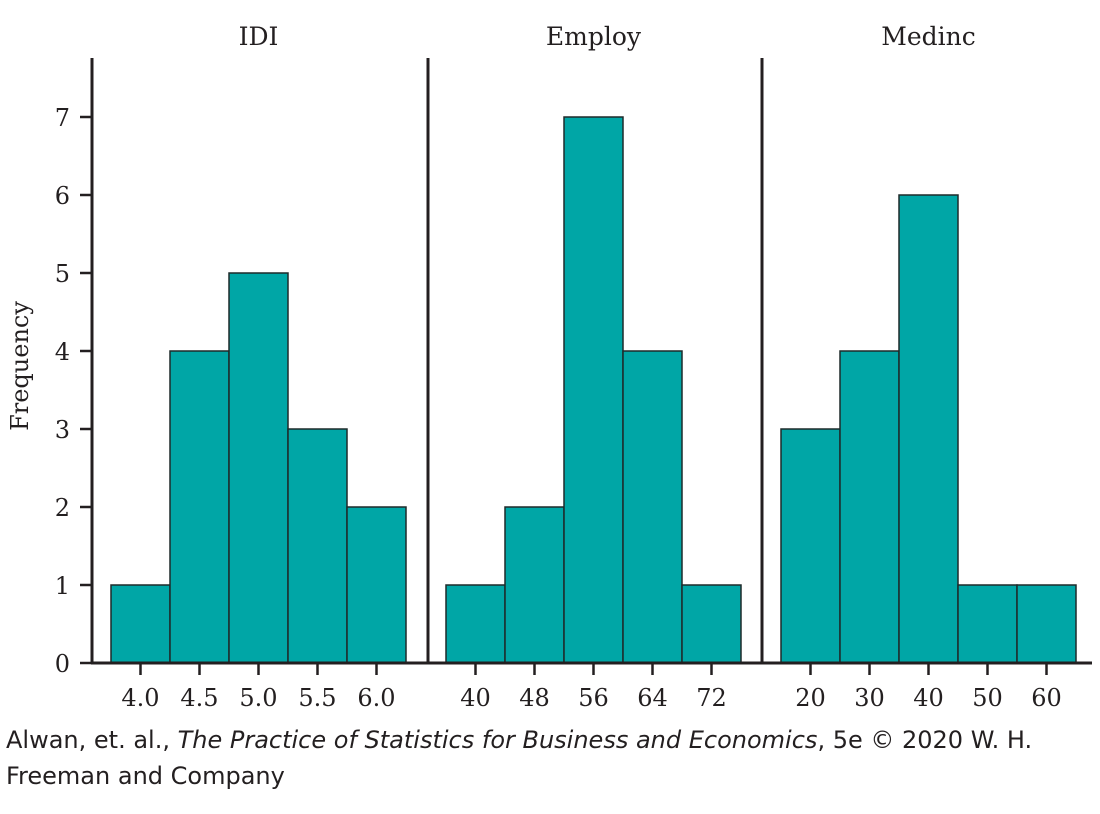 The height and width of the screenshot is (814, 1100). Describe the element at coordinates (519, 758) in the screenshot. I see `credit-edition-publisher: , 5e © 2020 W. H. Freeman and Company` at that location.